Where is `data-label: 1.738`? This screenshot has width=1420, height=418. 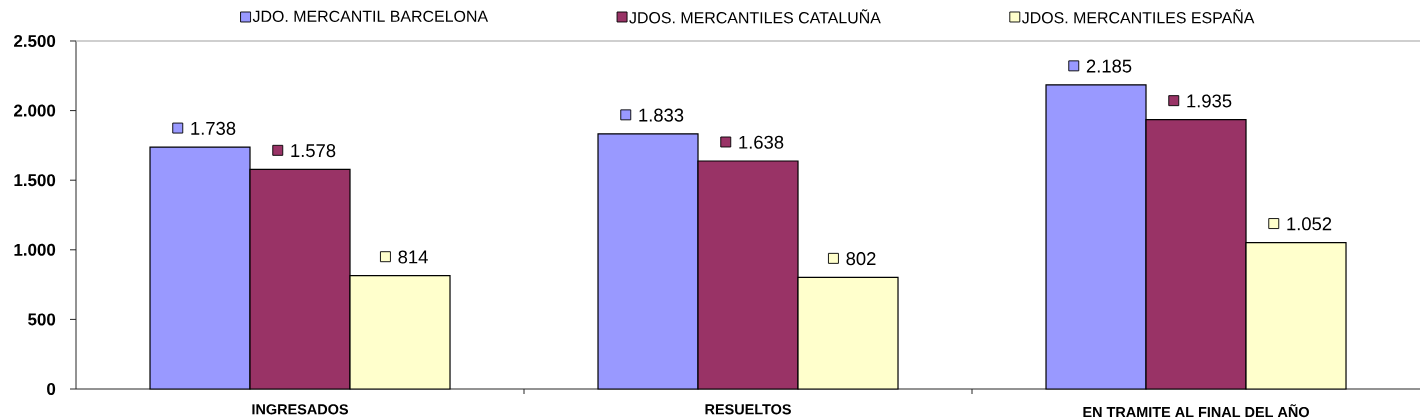
data-label: 1.738 is located at coordinates (213, 128).